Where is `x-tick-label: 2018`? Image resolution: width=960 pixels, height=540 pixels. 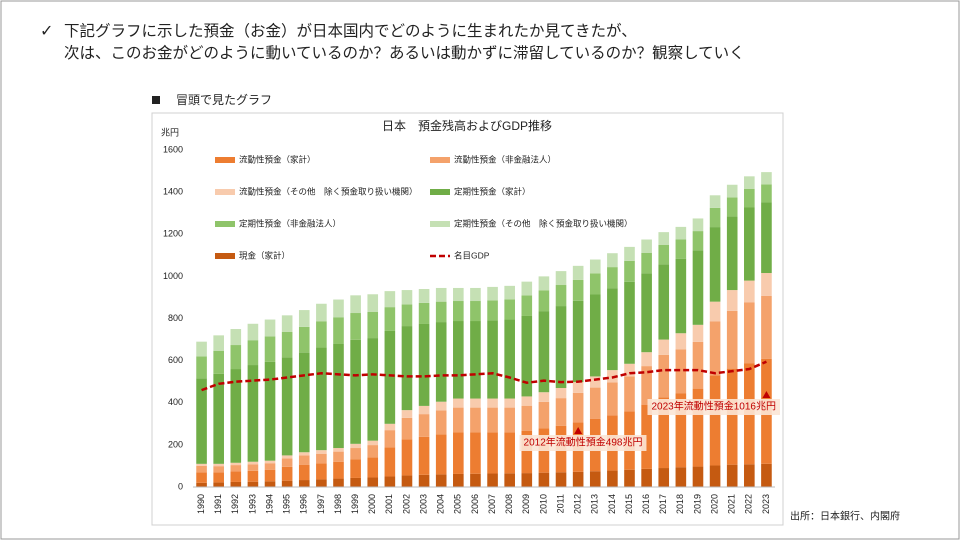
x-tick-label: 2018 is located at coordinates (680, 504).